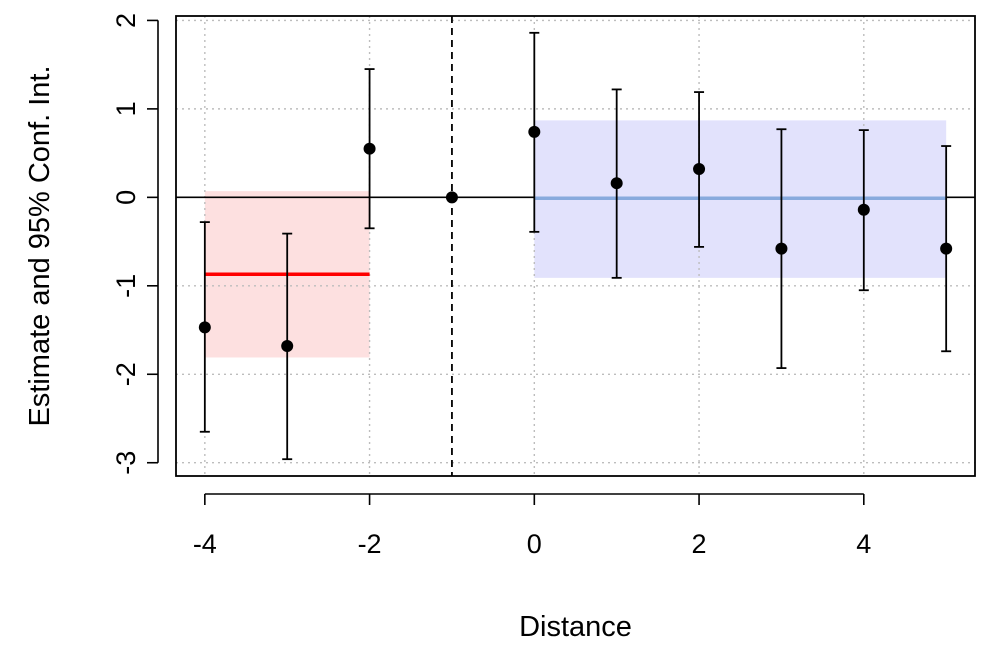 This screenshot has height=646, width=985. Describe the element at coordinates (205, 544) in the screenshot. I see `x-tick-label-0: -4` at that location.